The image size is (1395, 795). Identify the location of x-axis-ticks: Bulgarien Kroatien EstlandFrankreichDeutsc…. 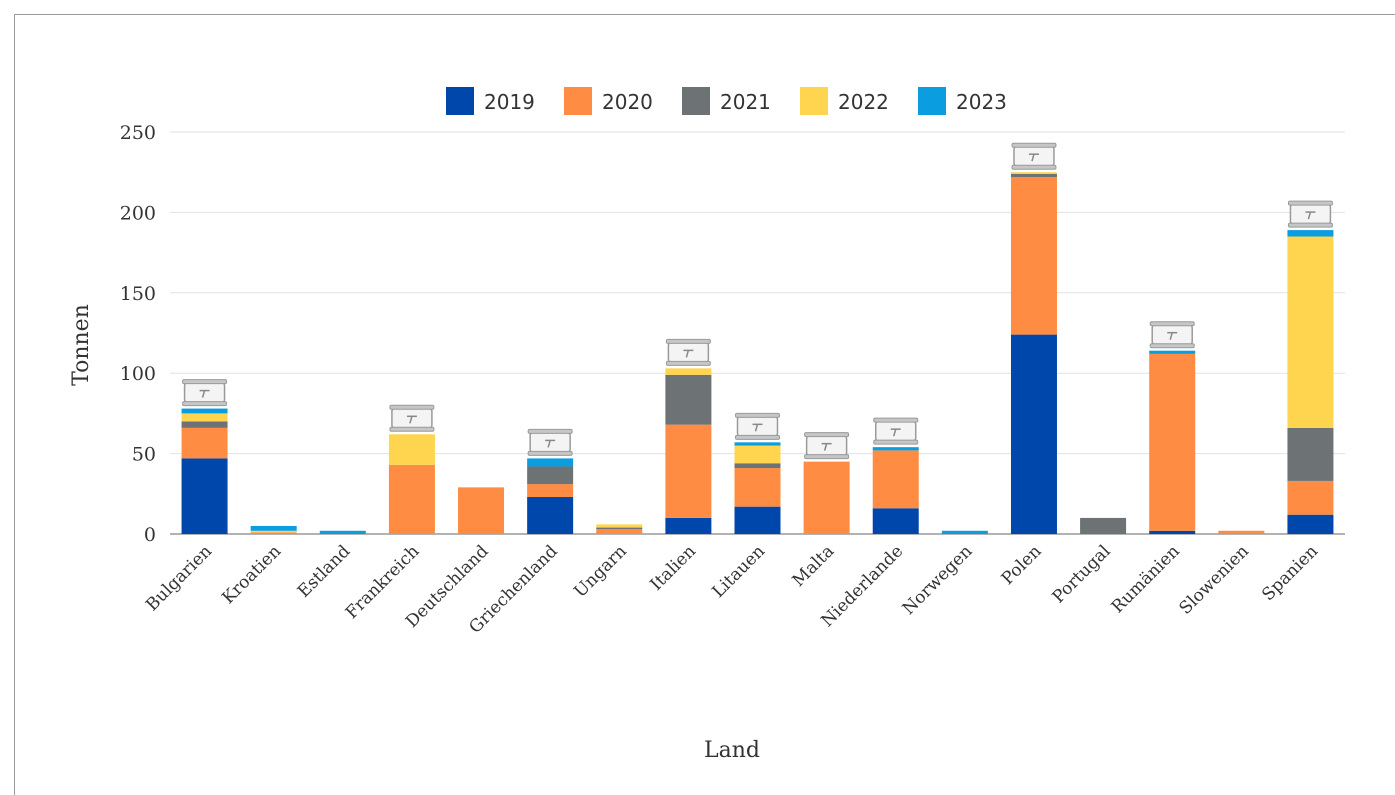
(732, 589).